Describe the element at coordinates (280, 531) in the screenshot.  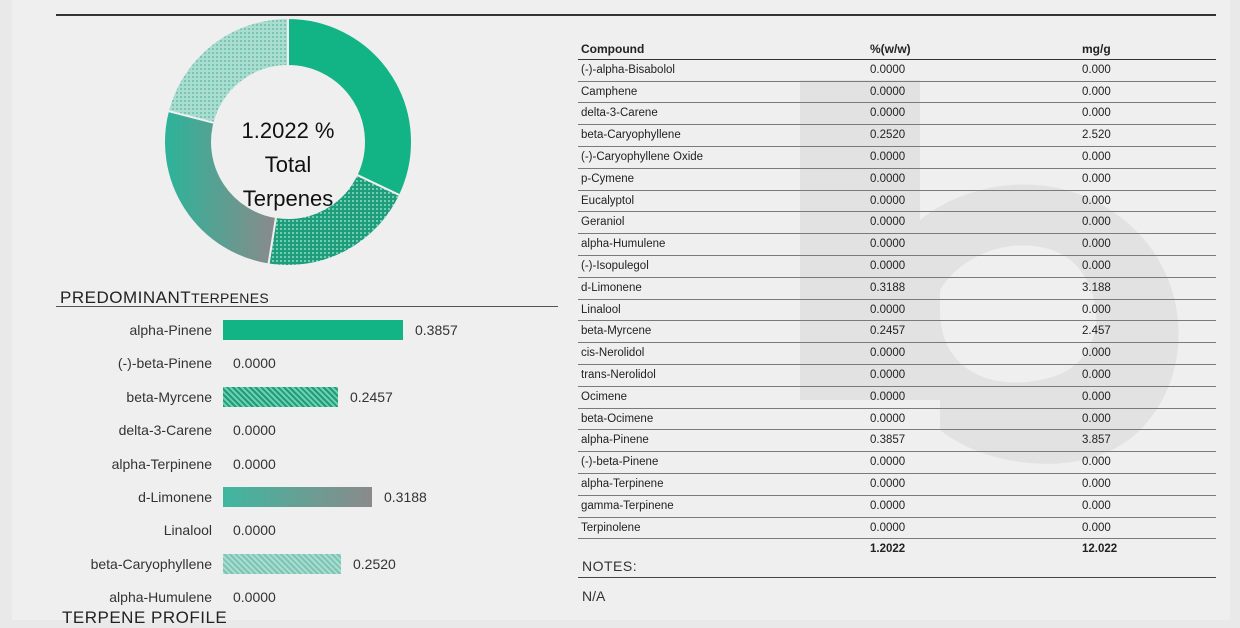
I see `predominant-bar-row: Linalool 0.0000` at that location.